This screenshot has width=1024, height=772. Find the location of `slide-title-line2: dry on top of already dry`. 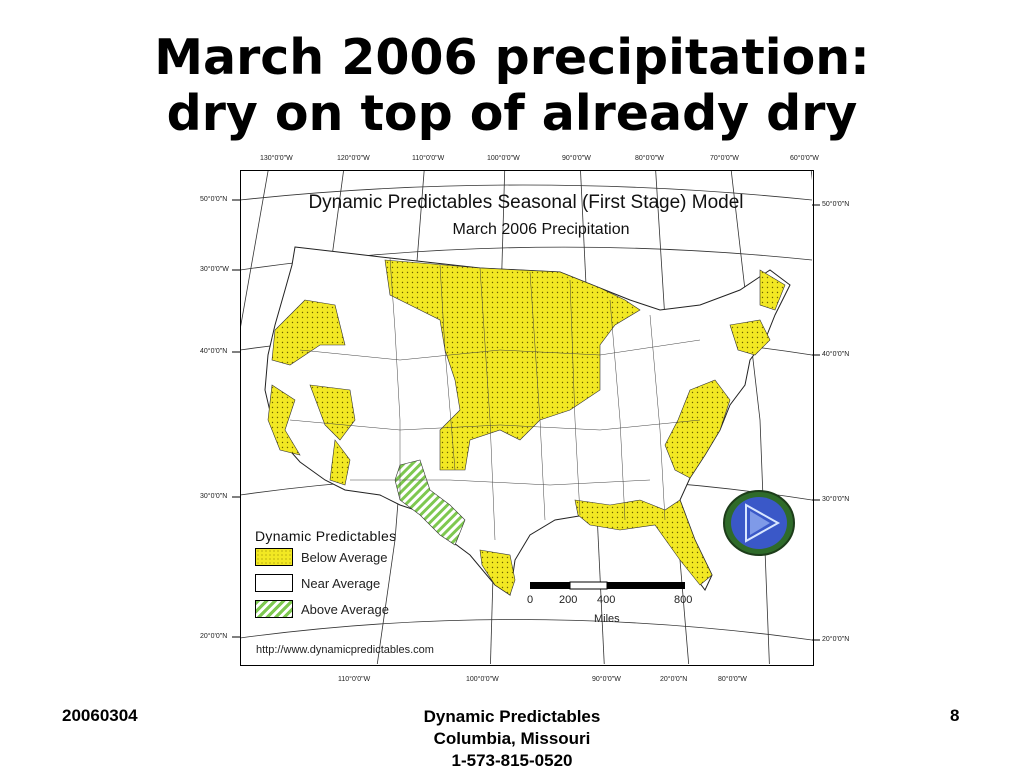

slide-title-line2: dry on top of already dry is located at coordinates (512, 113).